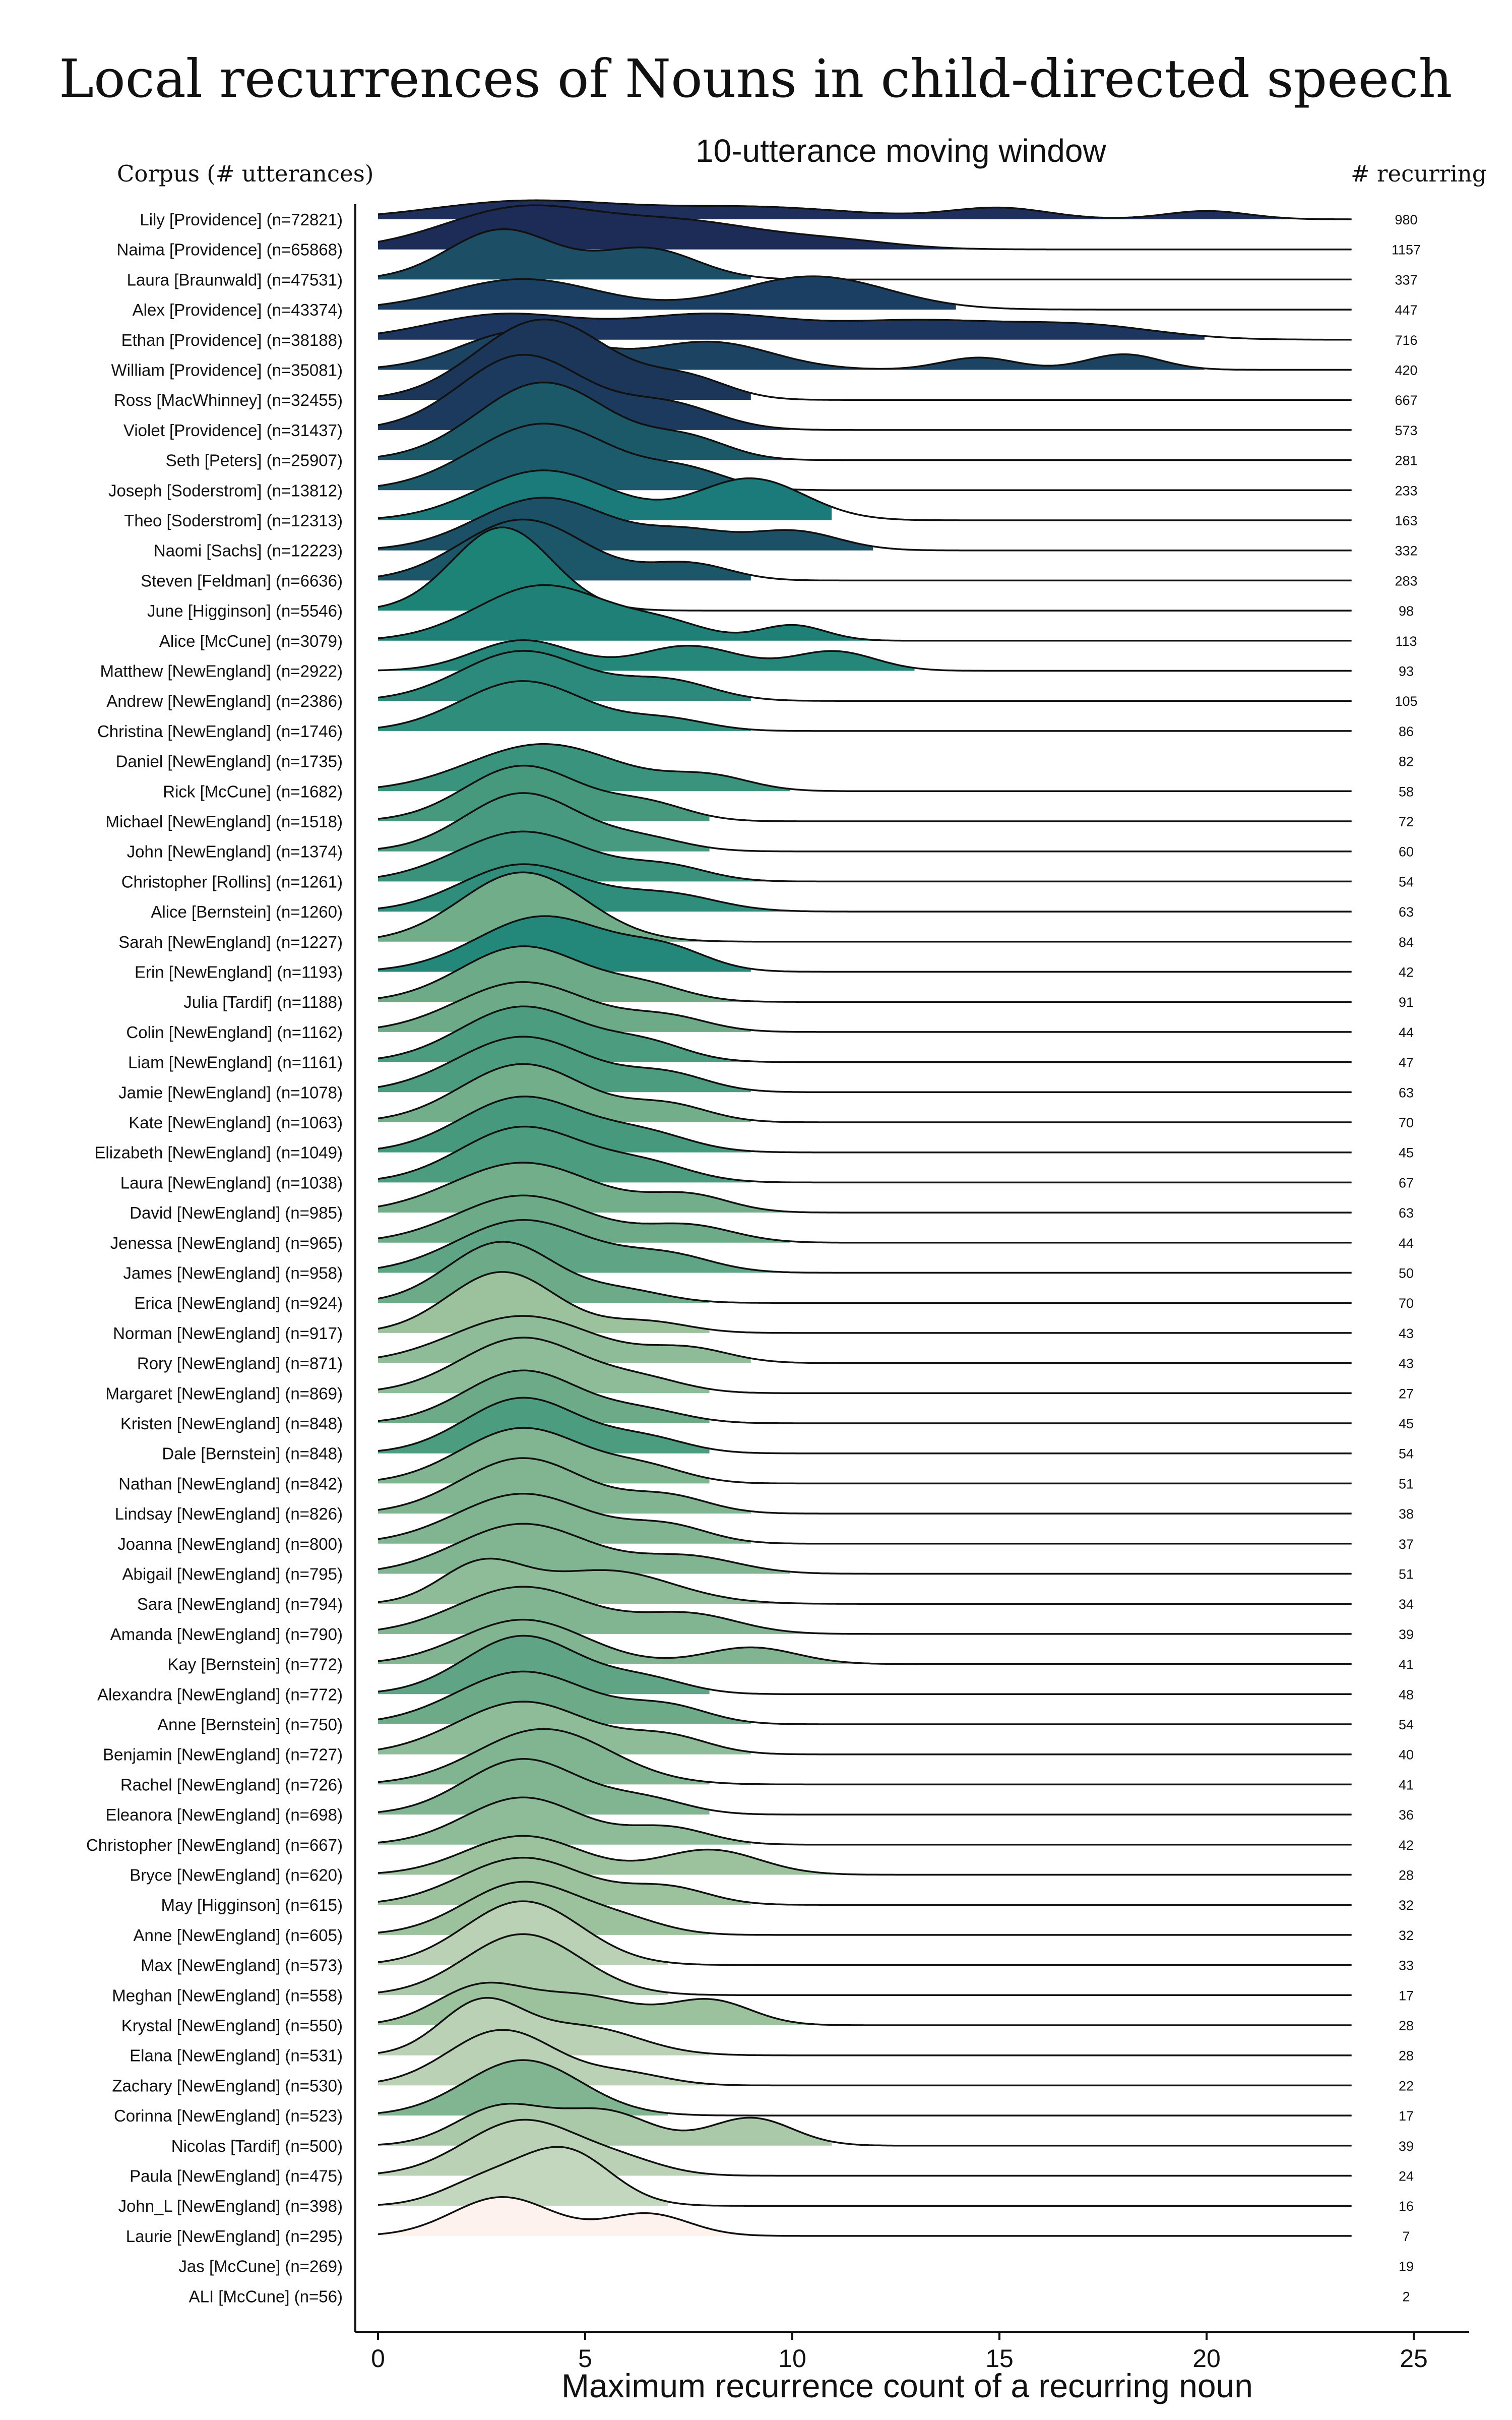 The width and height of the screenshot is (1512, 2420). What do you see at coordinates (1406, 219) in the screenshot?
I see `recurring-count: 980` at bounding box center [1406, 219].